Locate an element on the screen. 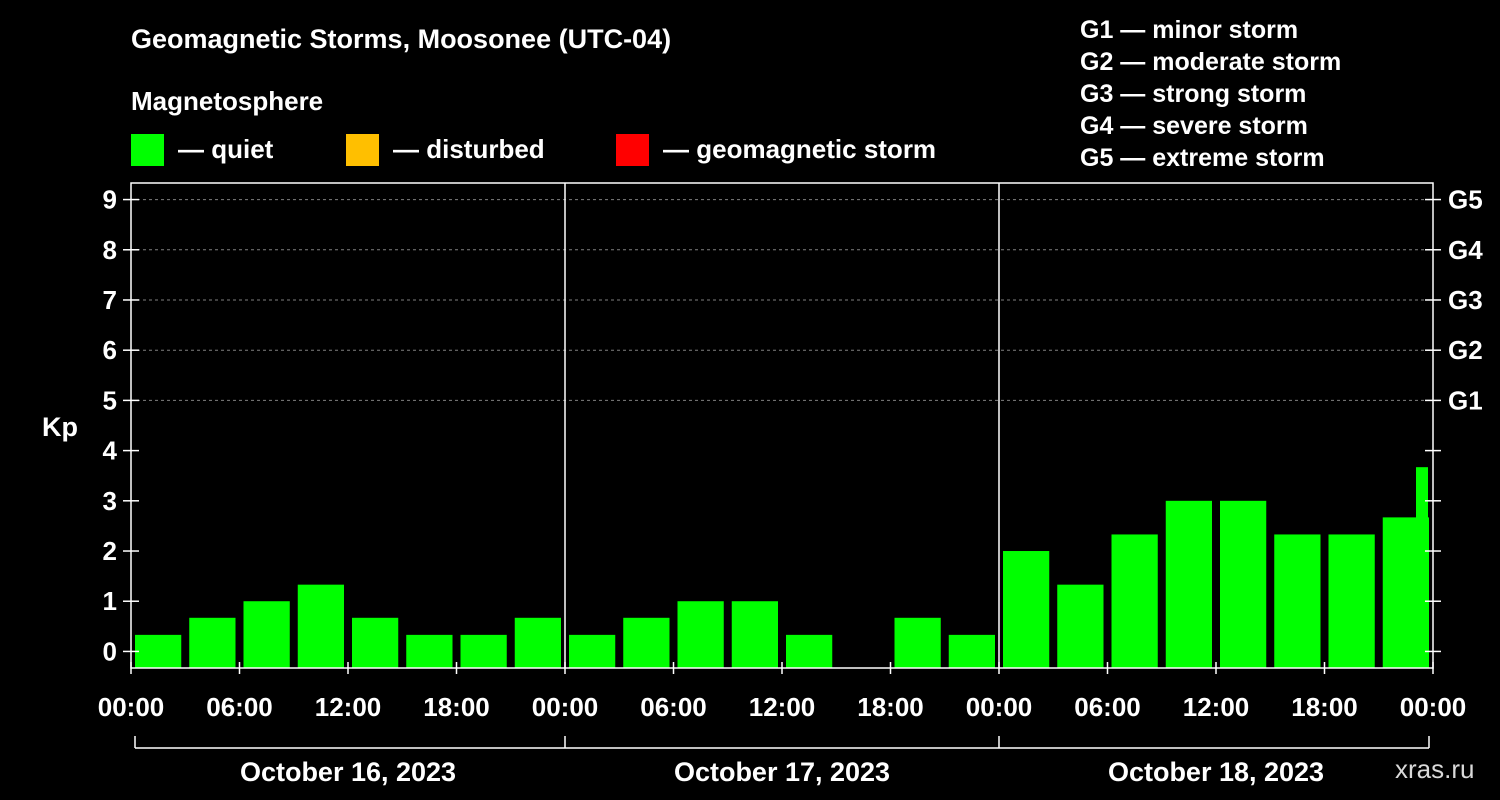 This screenshot has width=1500, height=800. y-tick-label: 7 is located at coordinates (110, 300).